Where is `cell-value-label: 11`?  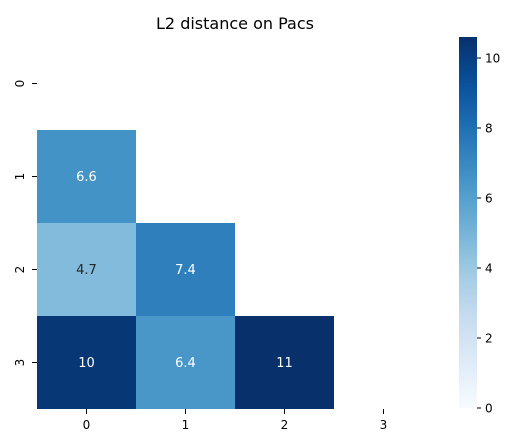
cell-value-label: 11 is located at coordinates (284, 363).